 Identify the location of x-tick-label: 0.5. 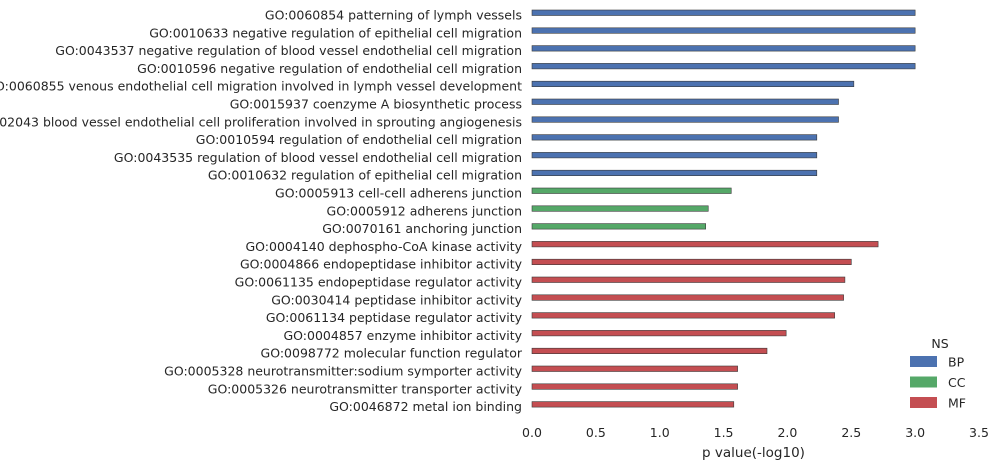
(596, 432).